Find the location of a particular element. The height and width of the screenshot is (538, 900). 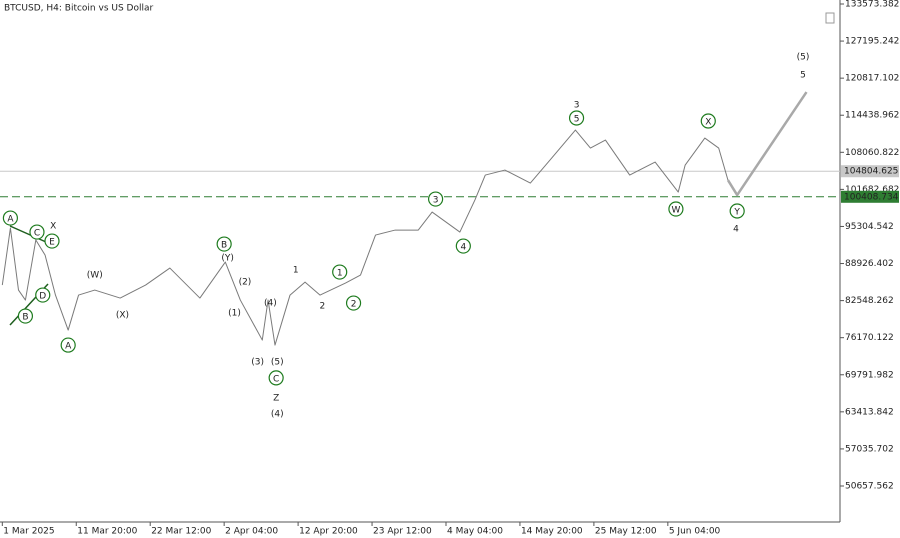

y-tick-label: 133573.382 is located at coordinates (872, 4).